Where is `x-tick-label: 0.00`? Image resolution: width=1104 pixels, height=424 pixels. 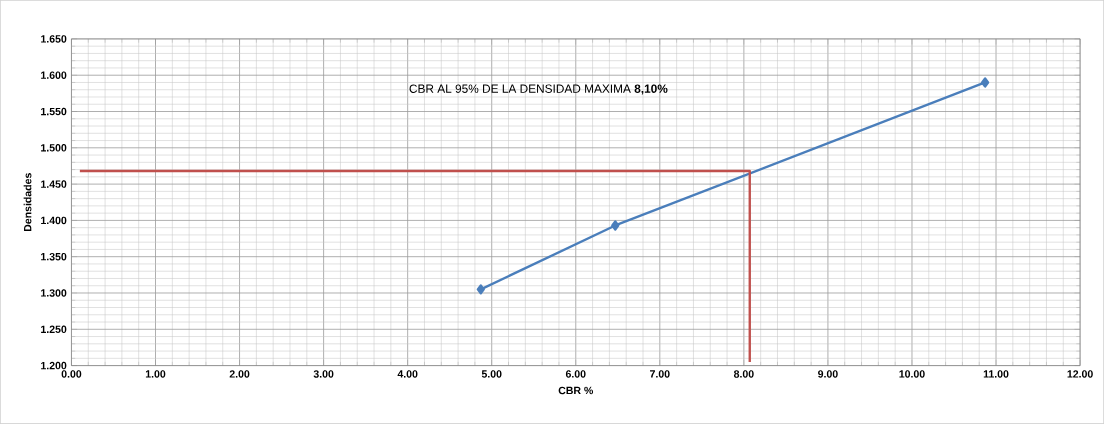
x-tick-label: 0.00 is located at coordinates (71, 374).